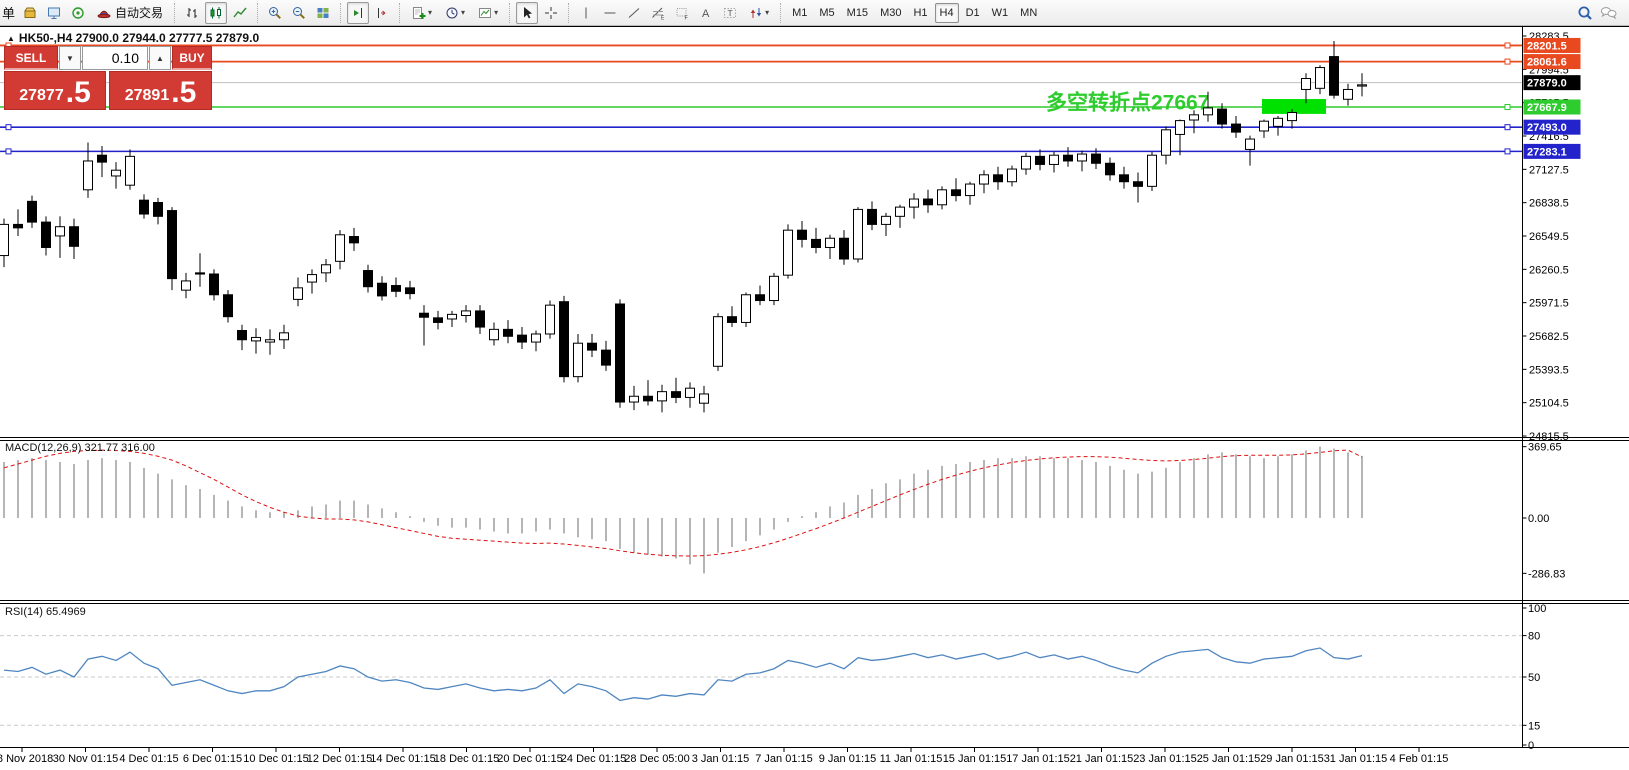 The height and width of the screenshot is (770, 1629). What do you see at coordinates (55, 90) in the screenshot?
I see `sell-price-button: 27877 .5` at bounding box center [55, 90].